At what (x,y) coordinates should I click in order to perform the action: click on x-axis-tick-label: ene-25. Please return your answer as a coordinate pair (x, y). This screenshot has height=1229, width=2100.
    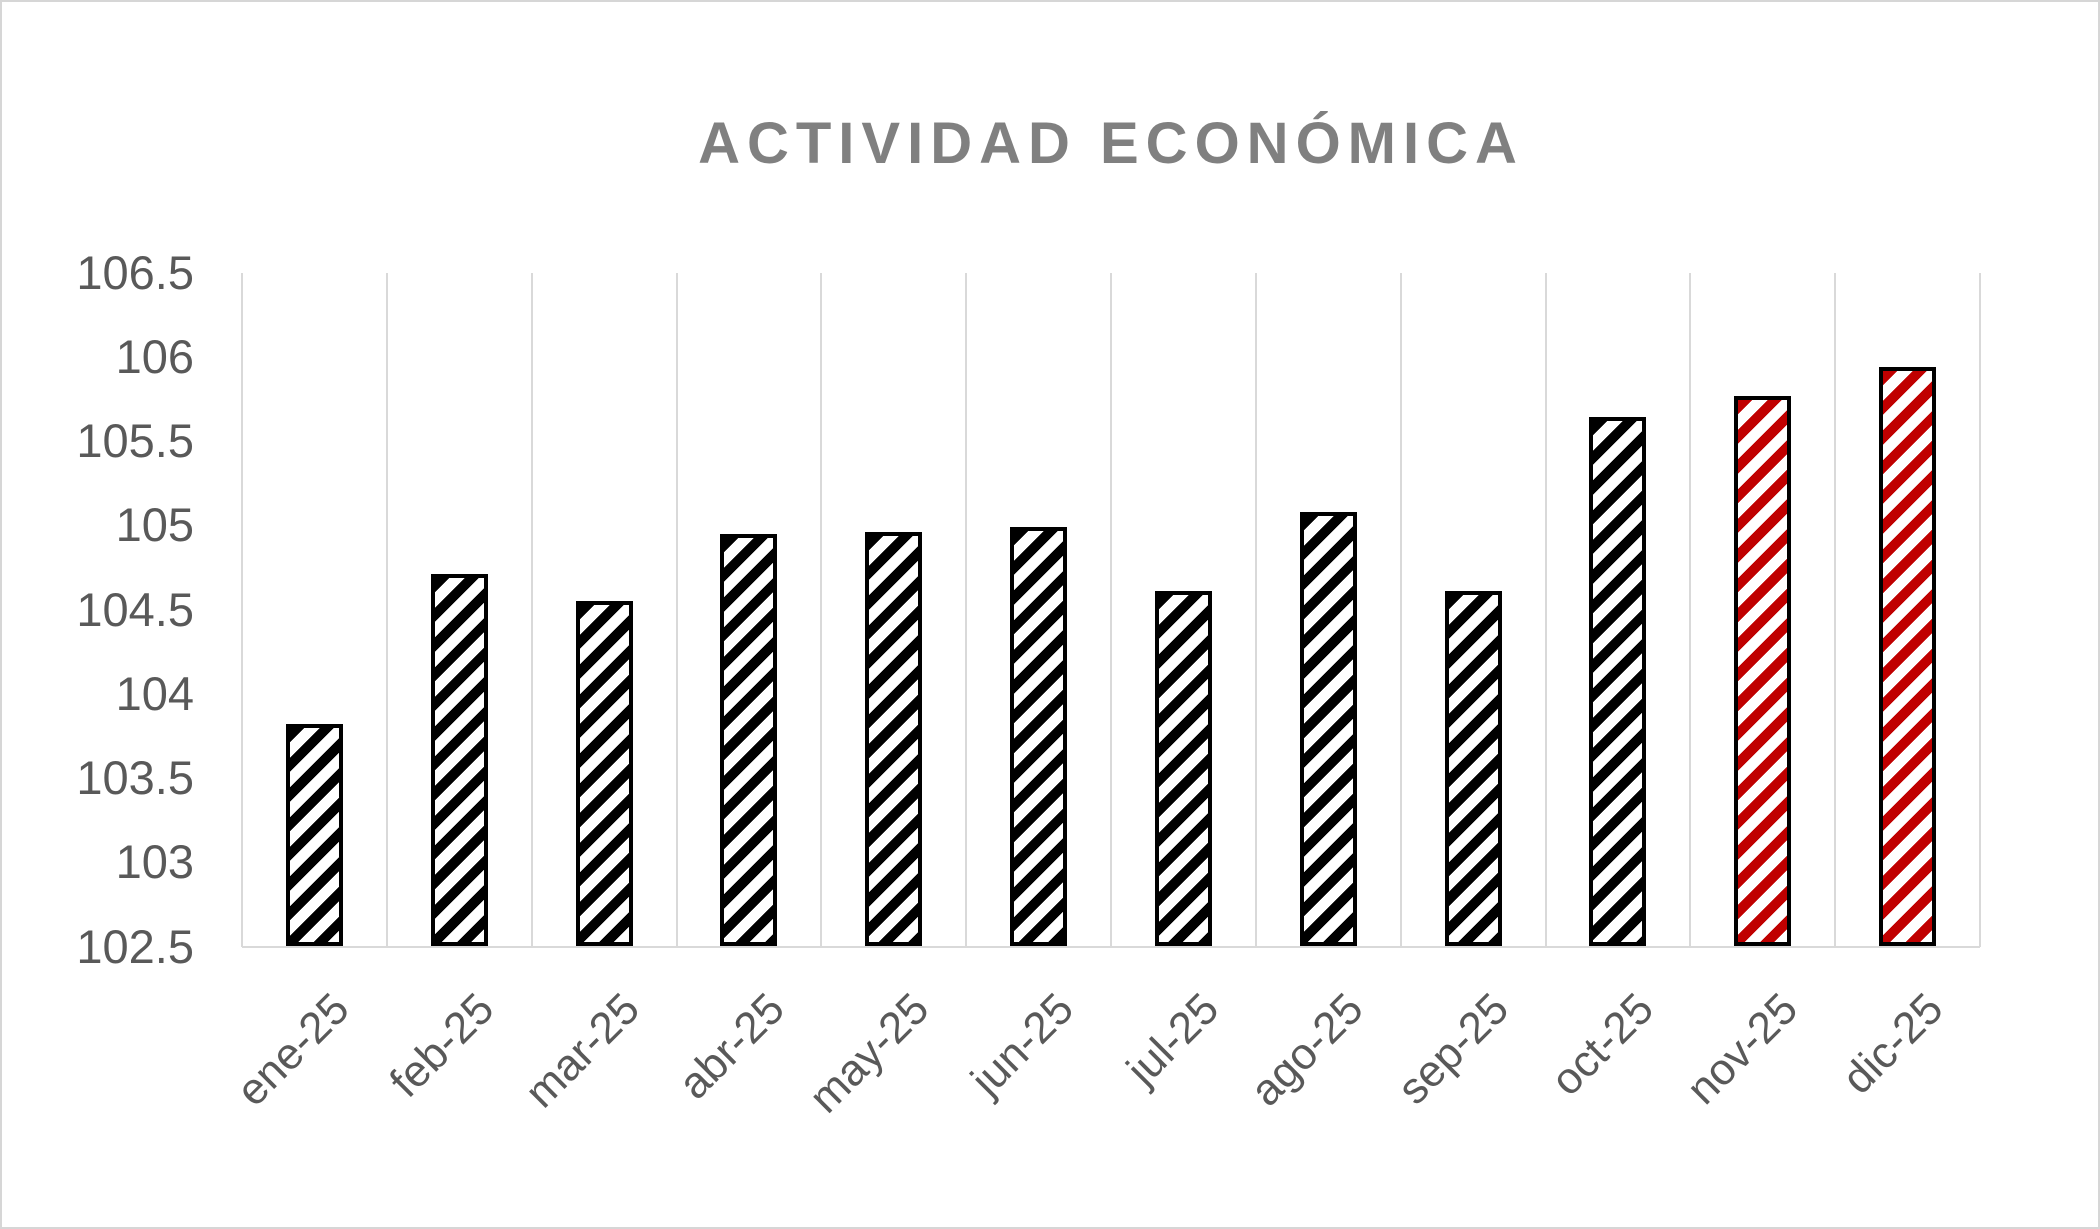
    Looking at the image, I should click on (293, 1050).